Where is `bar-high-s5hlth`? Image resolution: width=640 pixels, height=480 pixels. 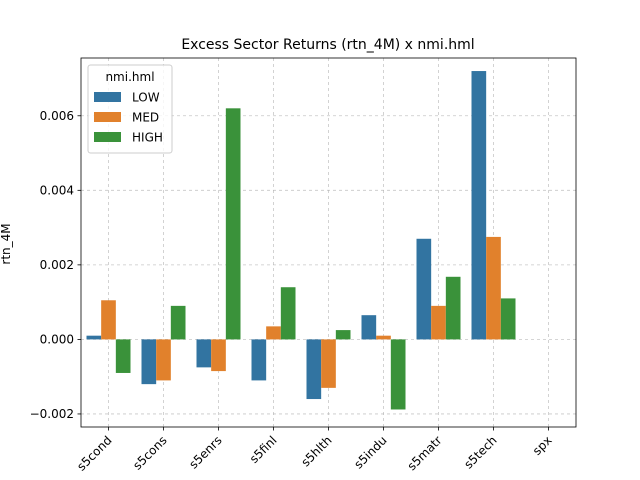 bar-high-s5hlth is located at coordinates (343, 335).